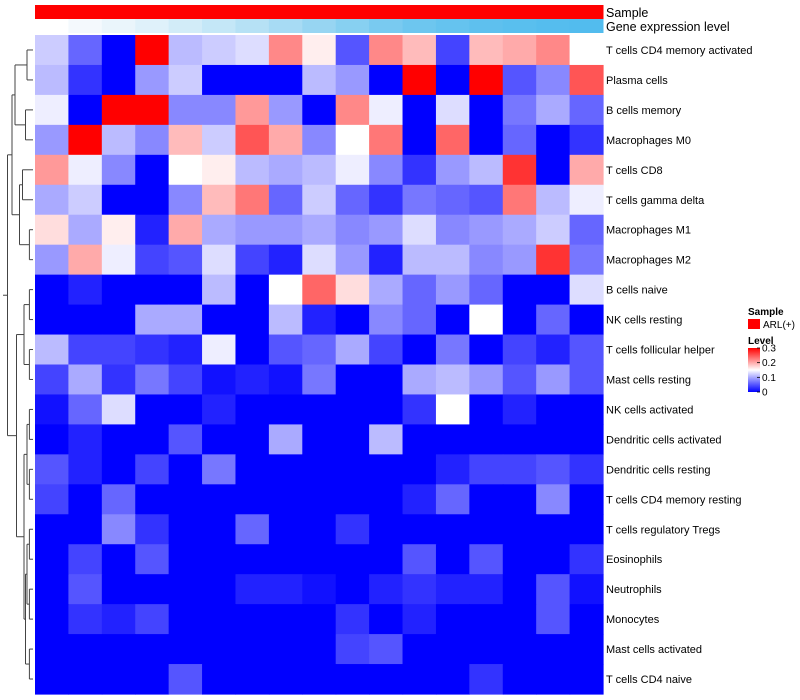 The height and width of the screenshot is (700, 800). What do you see at coordinates (634, 590) in the screenshot?
I see `row-label: Neutrophils` at bounding box center [634, 590].